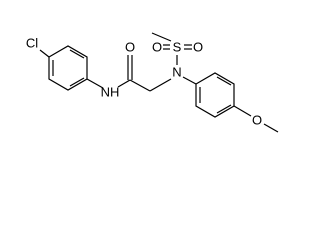 The width and height of the screenshot is (320, 240). Describe the element at coordinates (110, 92) in the screenshot. I see `atom-label: NH` at that location.